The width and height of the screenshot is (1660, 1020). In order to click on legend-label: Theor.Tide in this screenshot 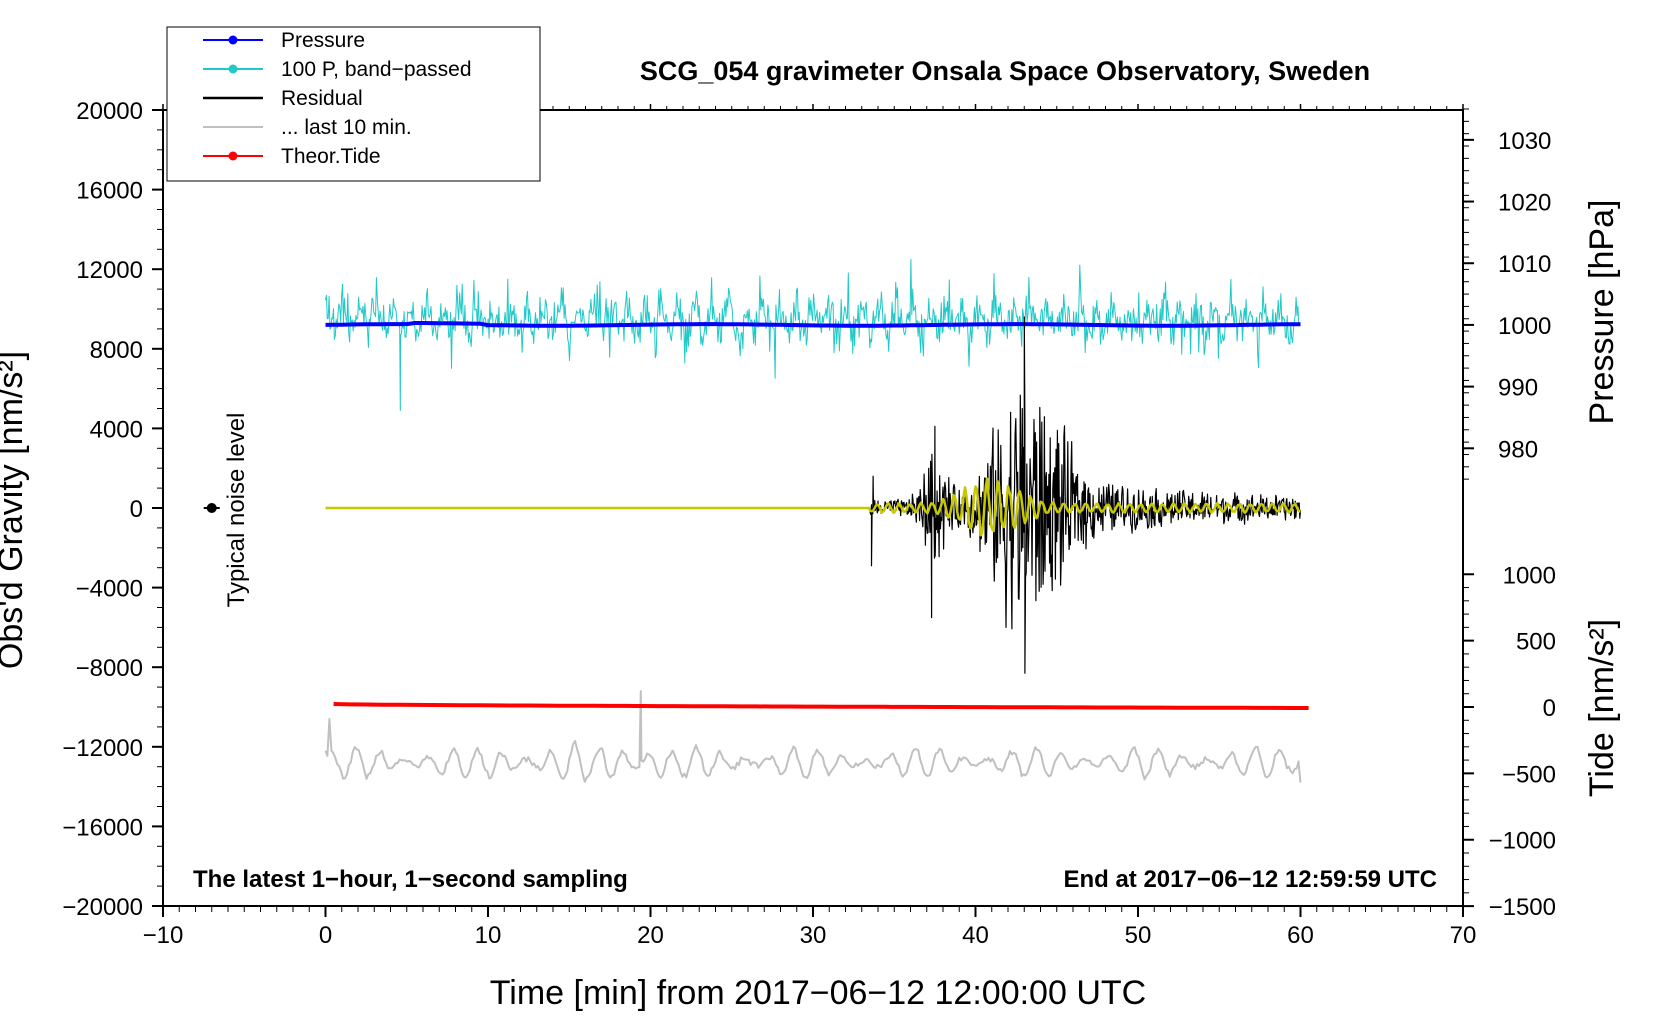, I will do `click(331, 156)`.